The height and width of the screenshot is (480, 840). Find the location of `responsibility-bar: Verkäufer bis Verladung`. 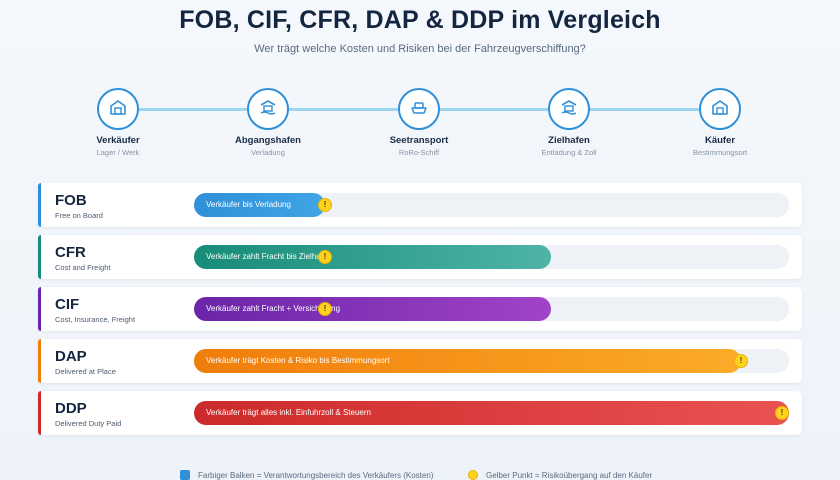

responsibility-bar: Verkäufer bis Verladung is located at coordinates (259, 205).